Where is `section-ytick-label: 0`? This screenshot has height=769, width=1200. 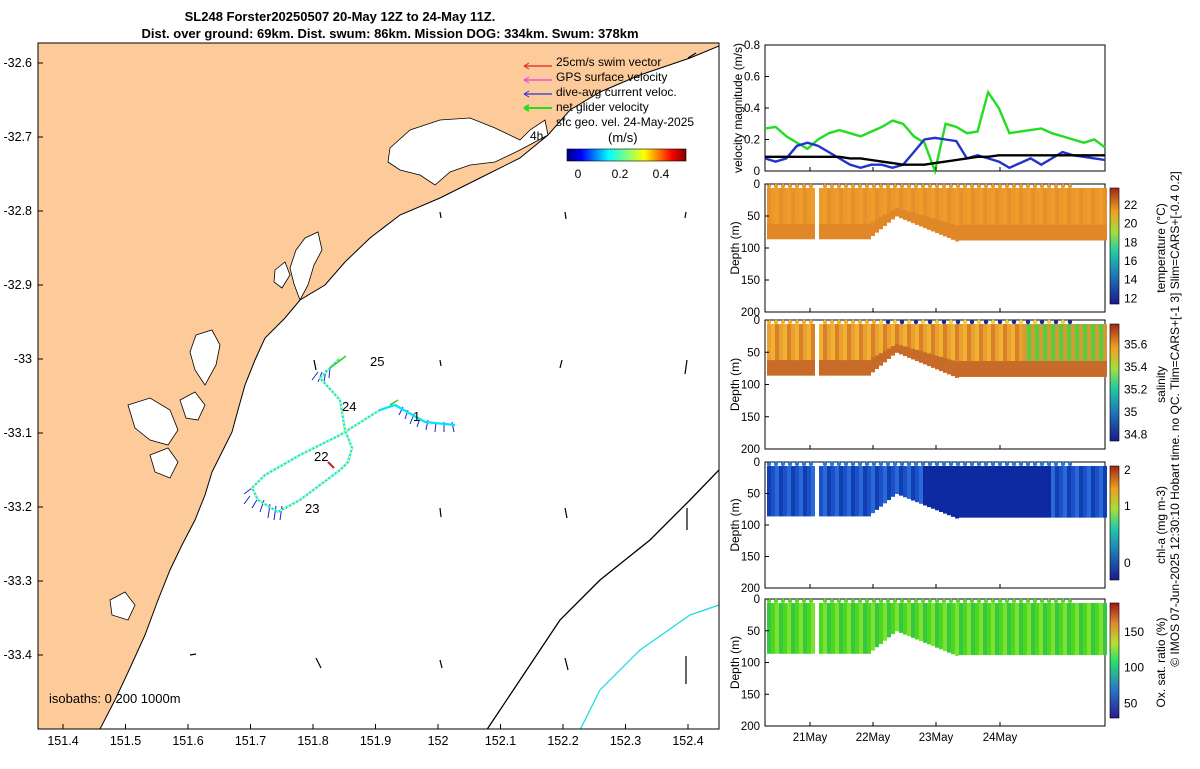
section-ytick-label: 0 is located at coordinates (757, 185).